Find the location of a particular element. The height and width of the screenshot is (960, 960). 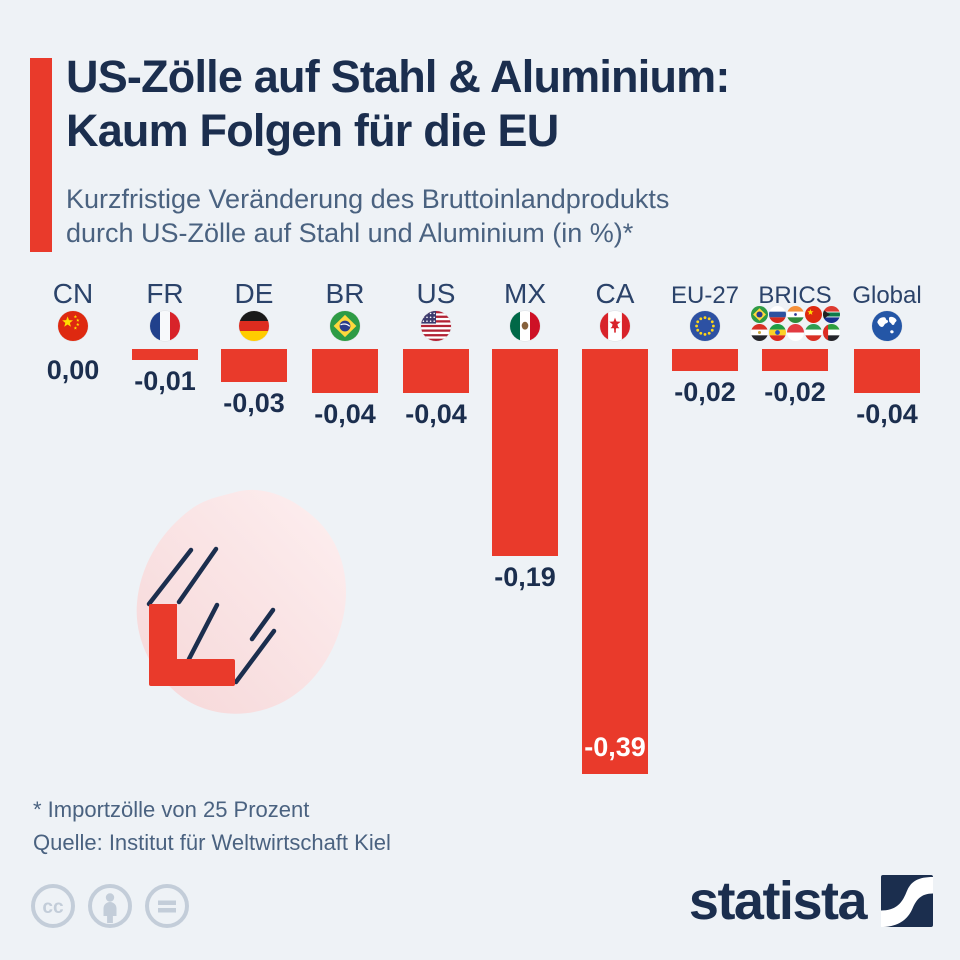

footnote-asterisk: * Importzölle von 25 Prozent is located at coordinates (171, 809).